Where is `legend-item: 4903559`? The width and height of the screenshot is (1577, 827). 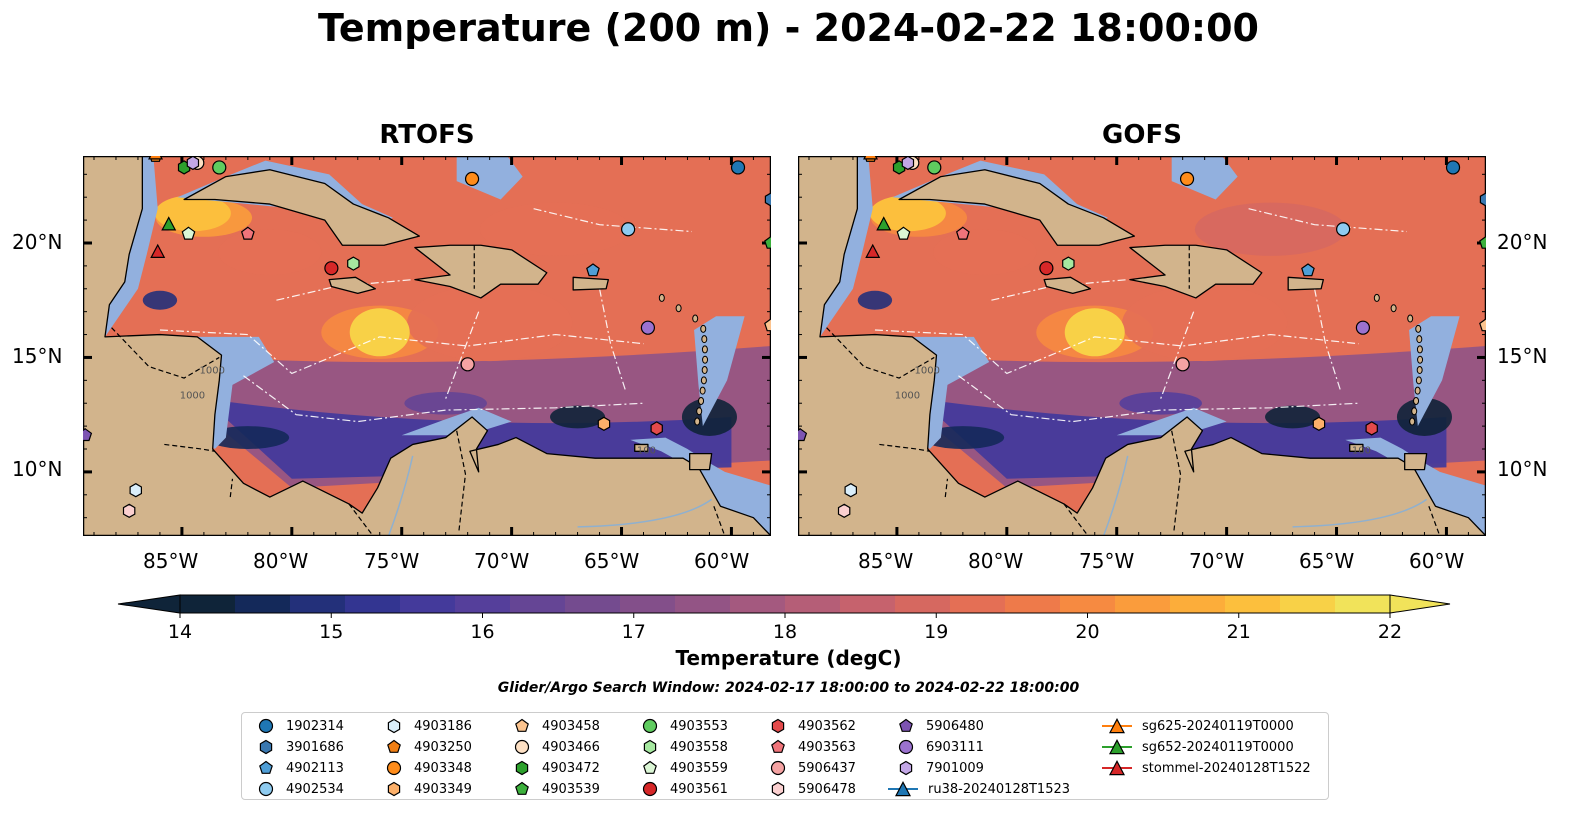 legend-item: 4903559 is located at coordinates (683, 768).